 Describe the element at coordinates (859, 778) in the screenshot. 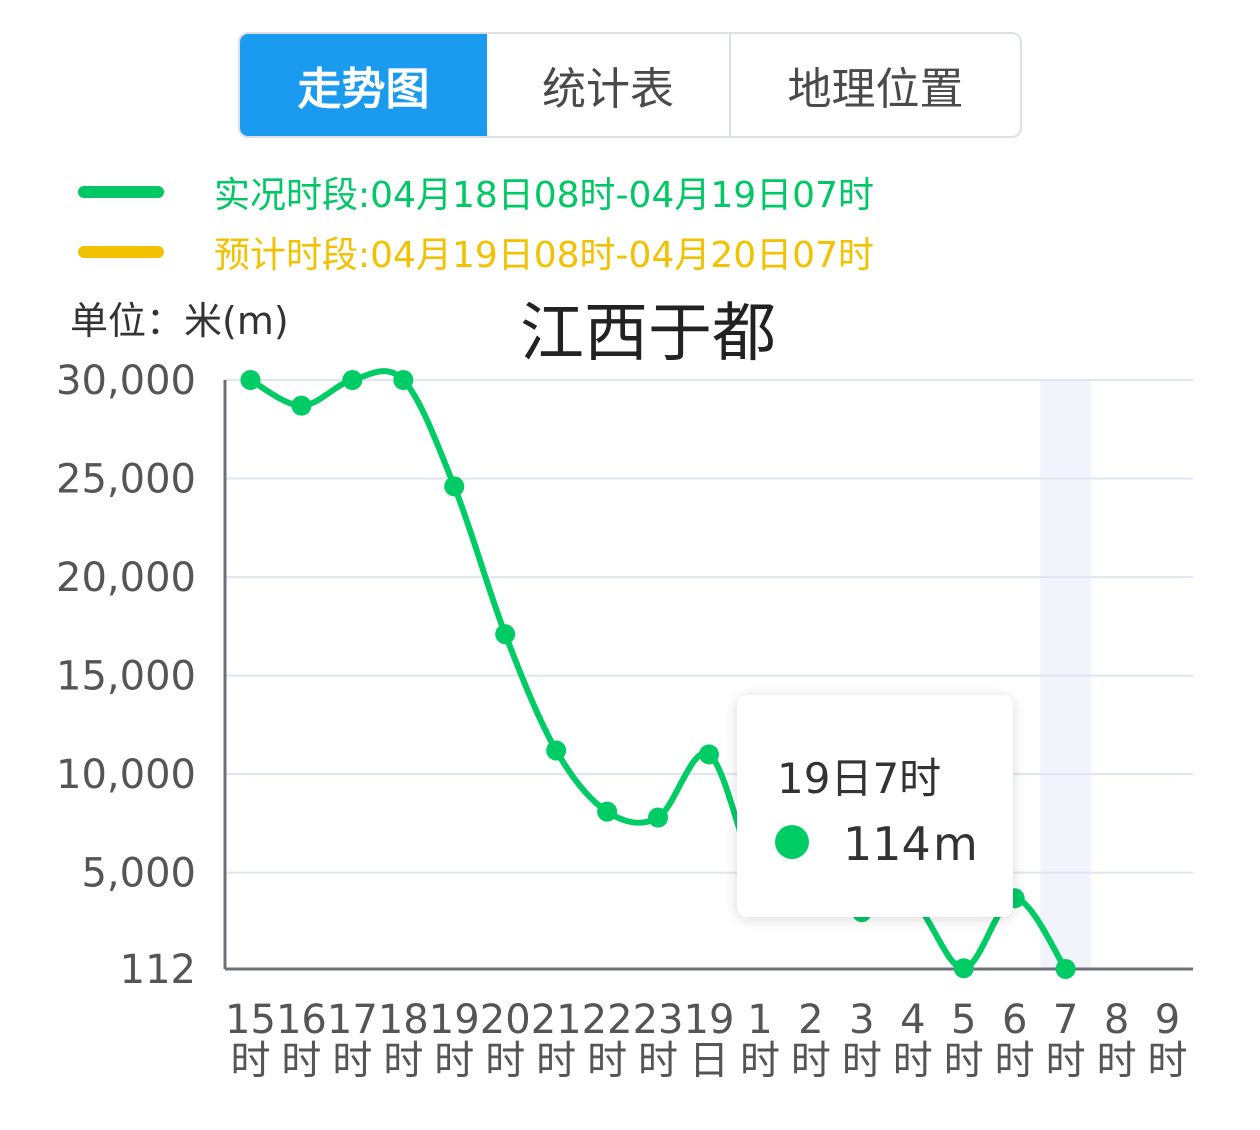

I see `tooltip-time: 19日7时` at that location.